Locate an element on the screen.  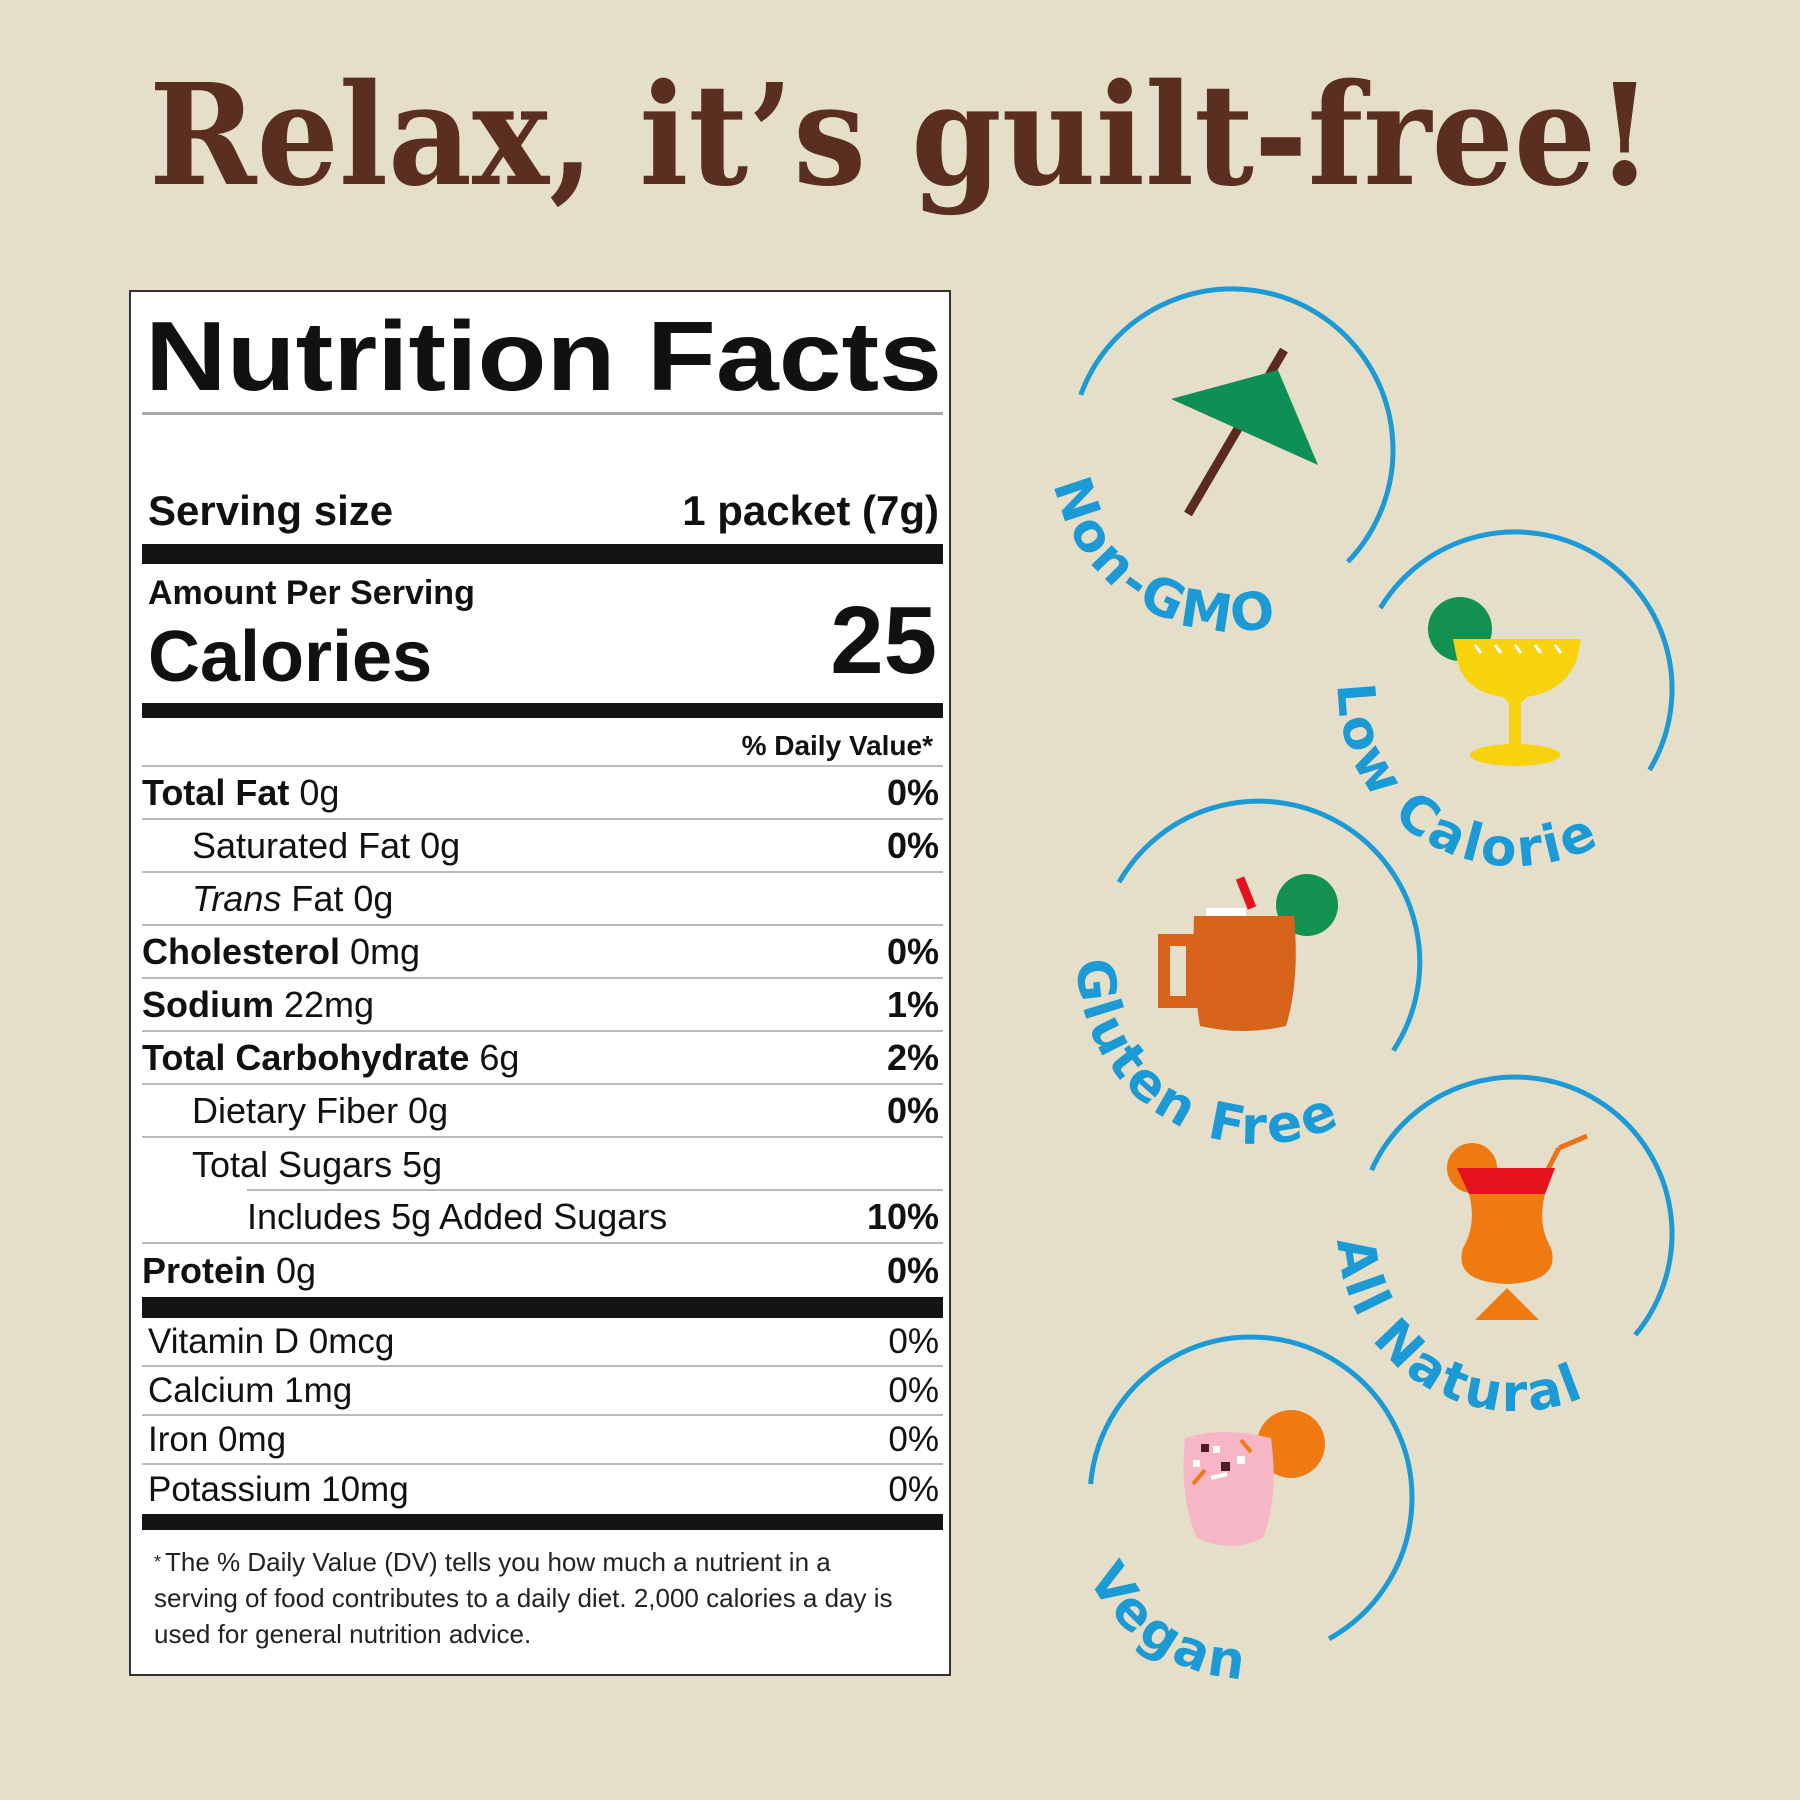
nutrient-row: Sodium 22mg 1% is located at coordinates (542, 1005).